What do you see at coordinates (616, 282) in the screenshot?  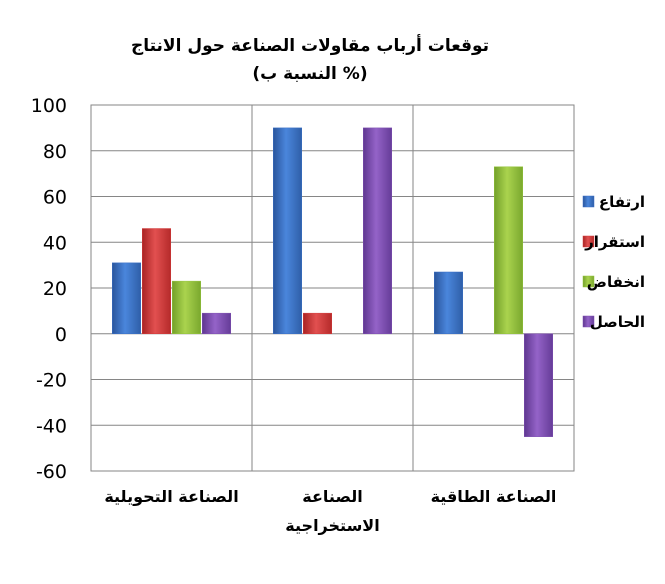 I see `legend-label: انخفاض` at bounding box center [616, 282].